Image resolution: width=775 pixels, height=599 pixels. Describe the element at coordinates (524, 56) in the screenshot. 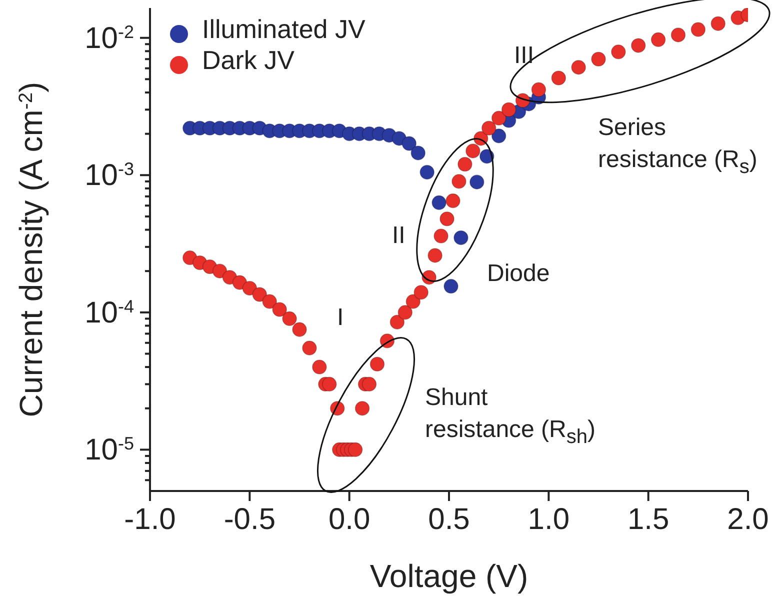

I see `annotation: III` at that location.